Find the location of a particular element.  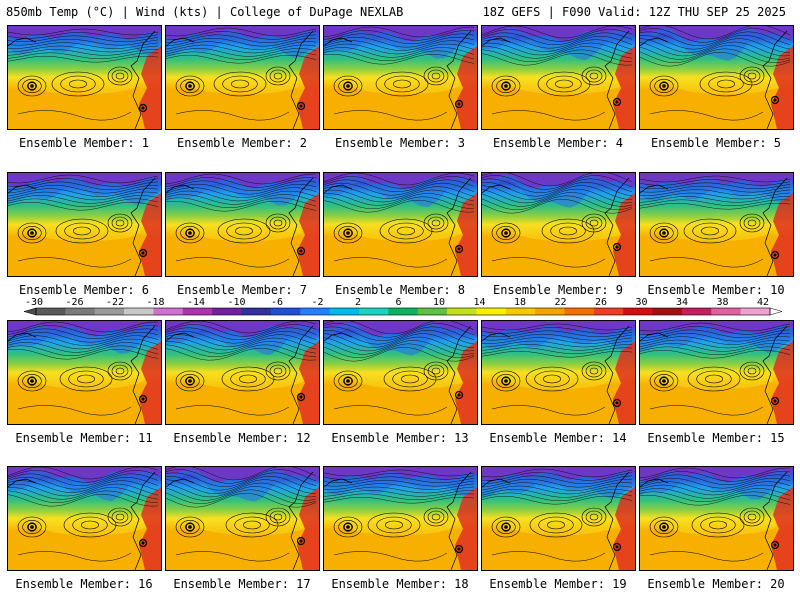

ensemble-member-caption: Ensemble Member: 1 is located at coordinates (84, 143).